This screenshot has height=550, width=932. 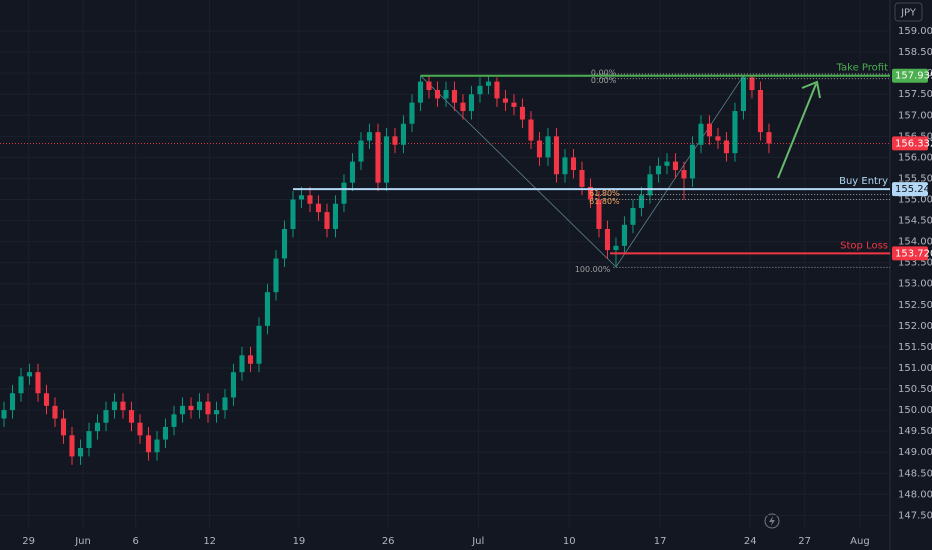 I want to click on fib-level-label: 61.80%, so click(x=604, y=201).